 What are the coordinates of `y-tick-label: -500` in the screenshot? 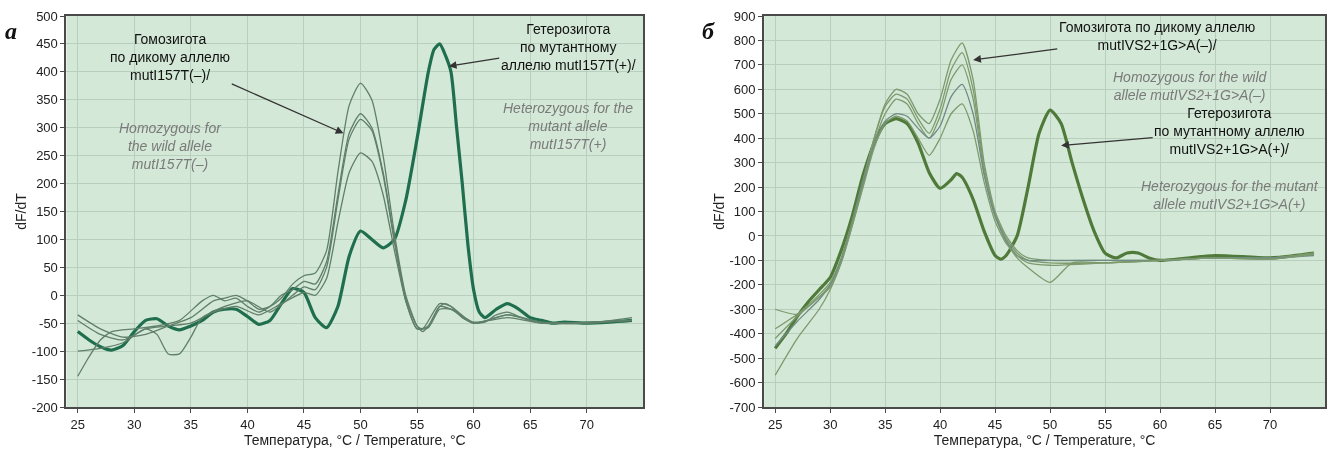 It's located at (742, 358).